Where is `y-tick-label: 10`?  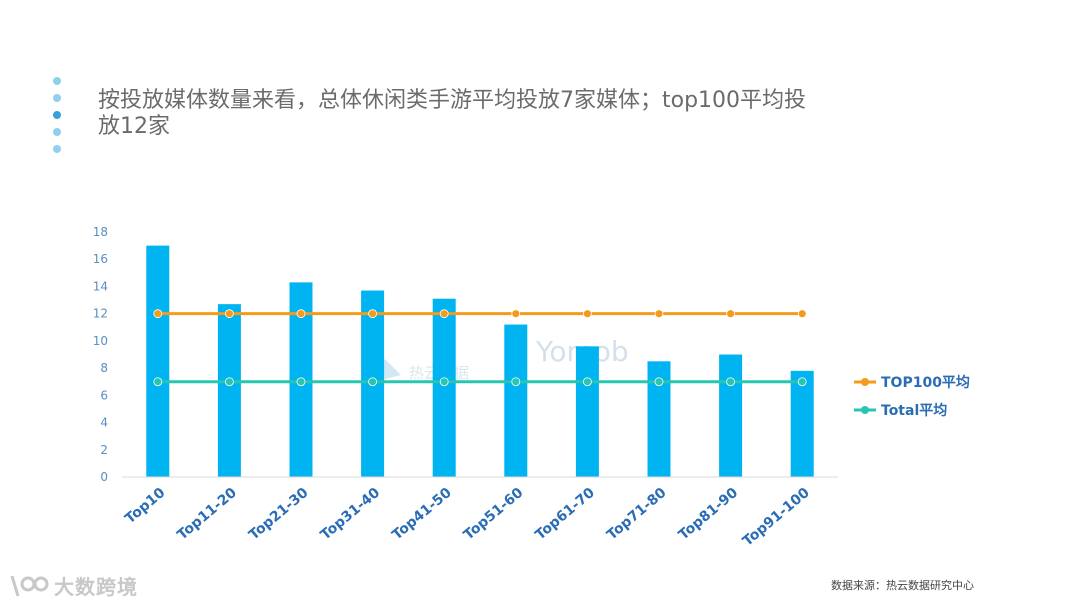 y-tick-label: 10 is located at coordinates (100, 341).